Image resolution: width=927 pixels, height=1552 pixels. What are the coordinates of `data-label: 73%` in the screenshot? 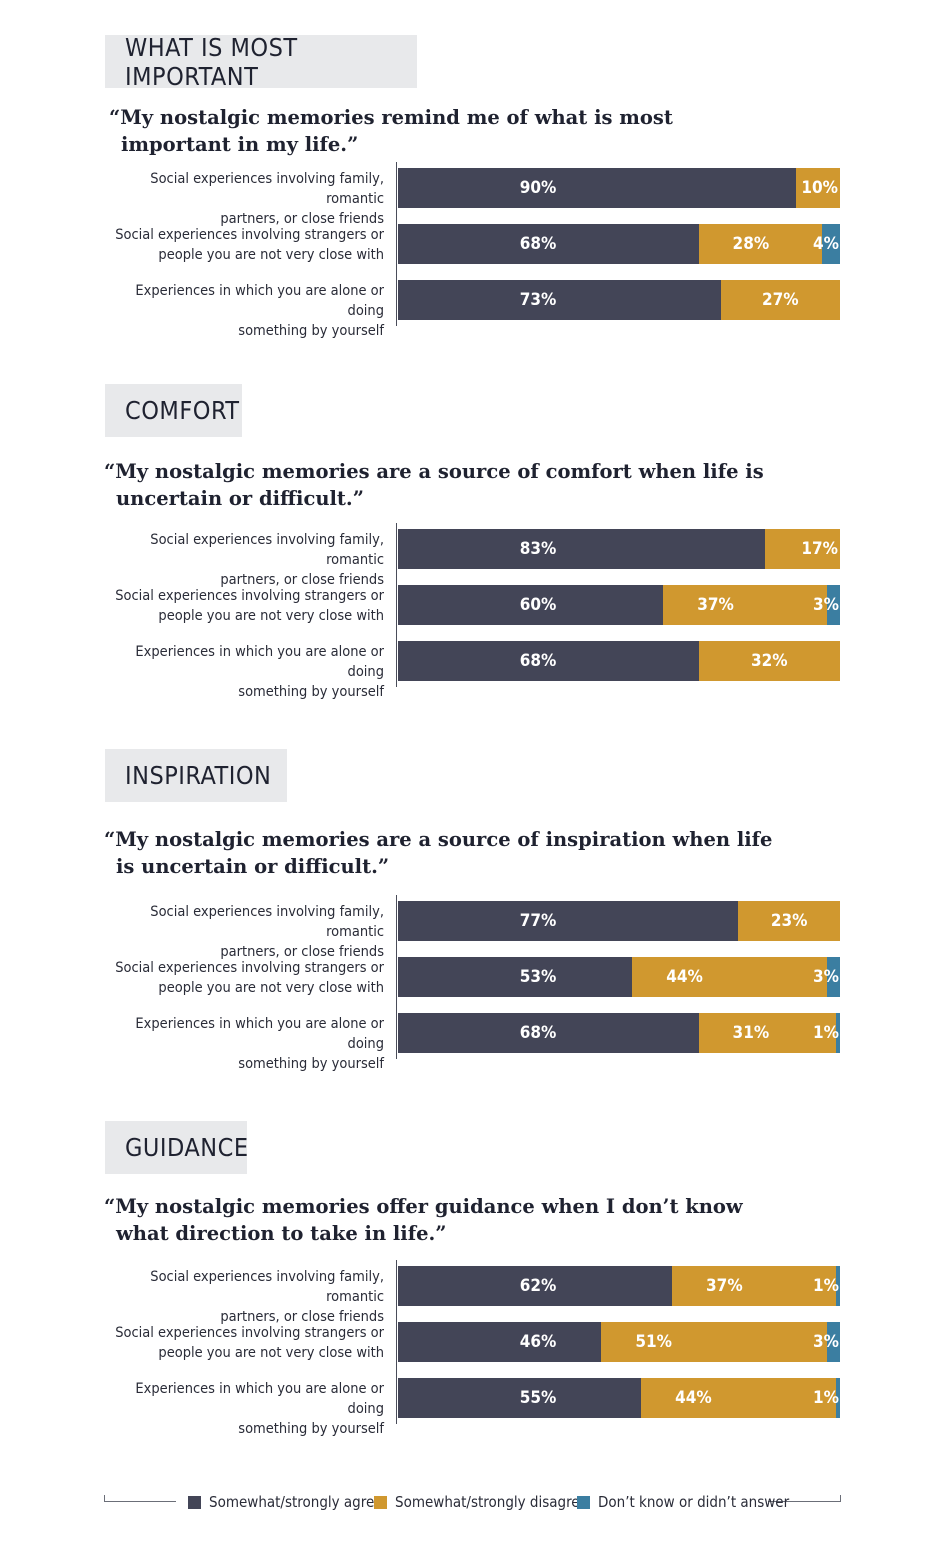 It's located at (538, 300).